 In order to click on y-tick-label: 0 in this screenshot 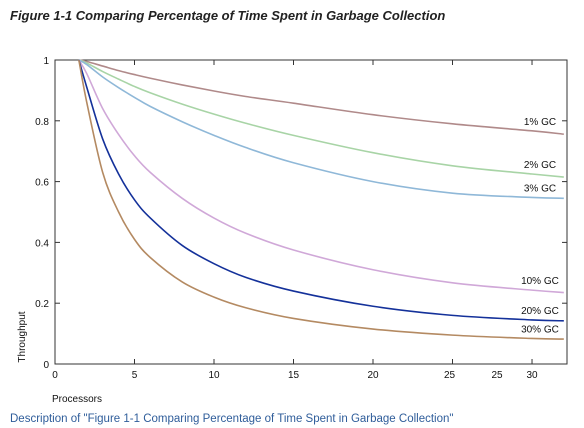, I will do `click(46, 365)`.